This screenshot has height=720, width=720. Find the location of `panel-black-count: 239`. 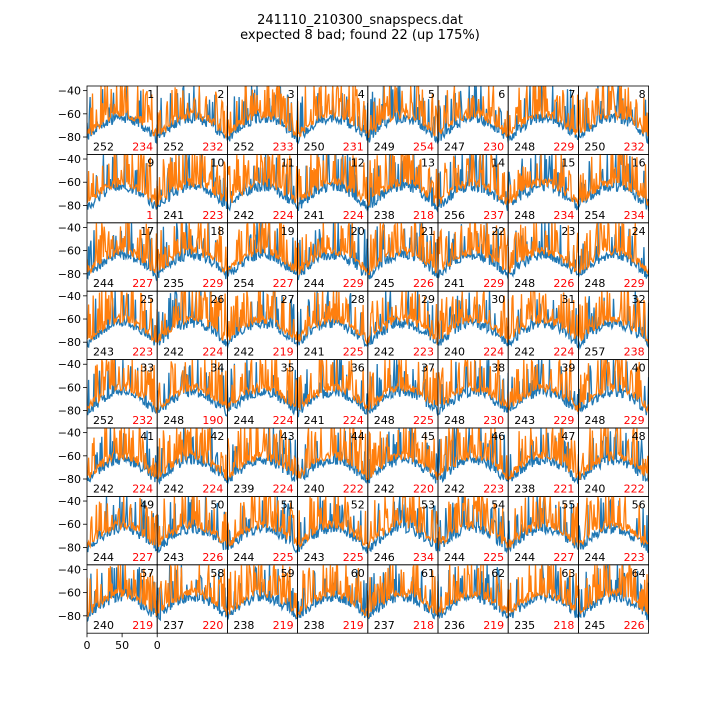

panel-black-count: 239 is located at coordinates (243, 488).